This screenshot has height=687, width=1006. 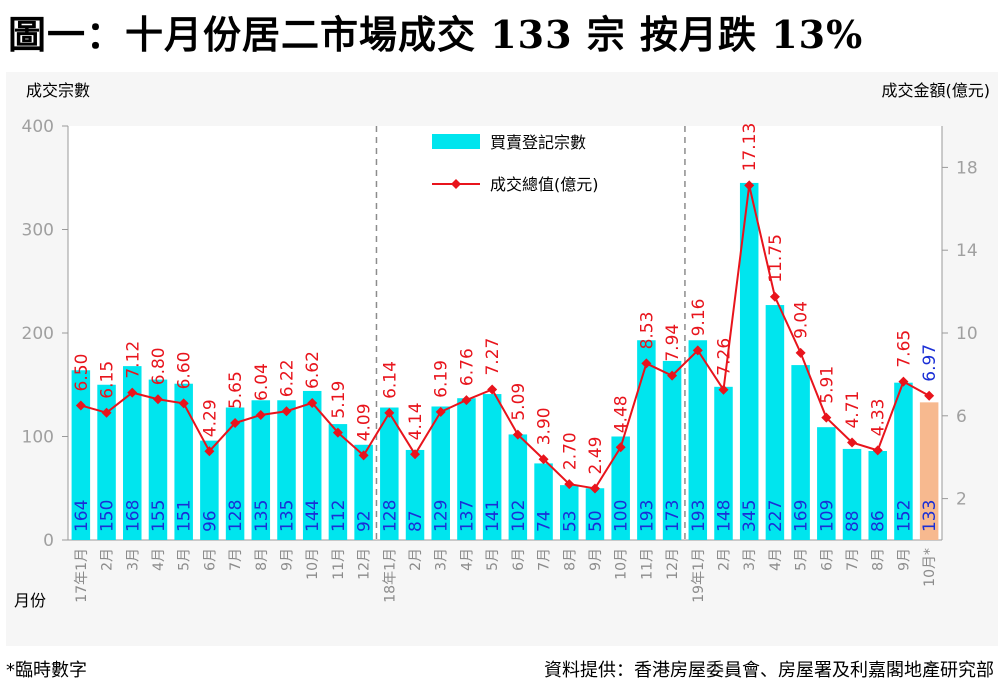 I want to click on bar-value-label: 173, so click(x=673, y=516).